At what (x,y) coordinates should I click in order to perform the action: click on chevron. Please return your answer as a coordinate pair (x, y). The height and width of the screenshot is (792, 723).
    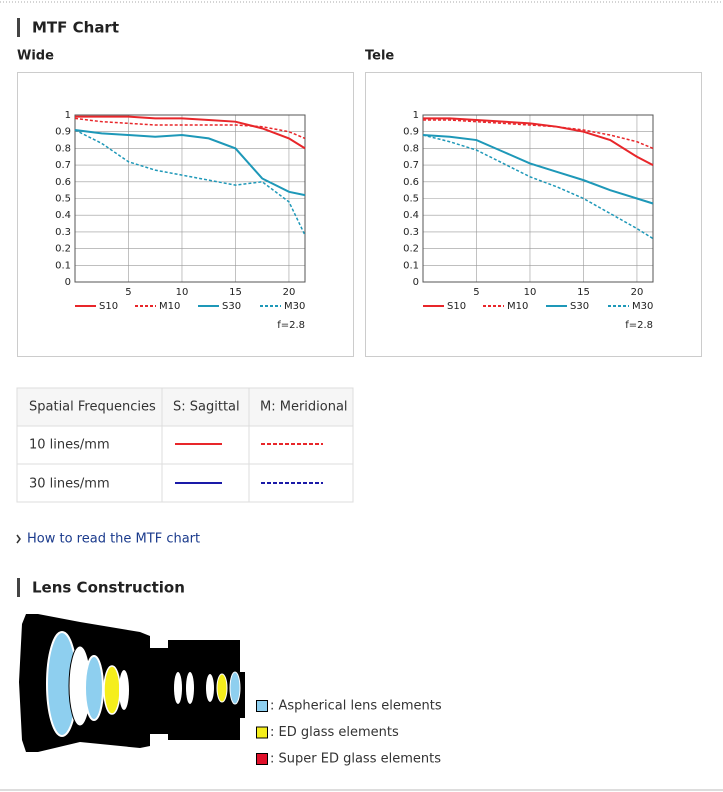
    Looking at the image, I should click on (18, 539).